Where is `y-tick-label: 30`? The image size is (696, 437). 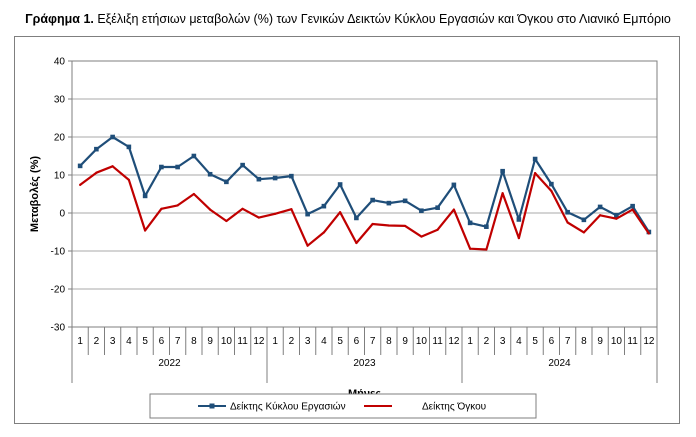 y-tick-label: 30 is located at coordinates (60, 100).